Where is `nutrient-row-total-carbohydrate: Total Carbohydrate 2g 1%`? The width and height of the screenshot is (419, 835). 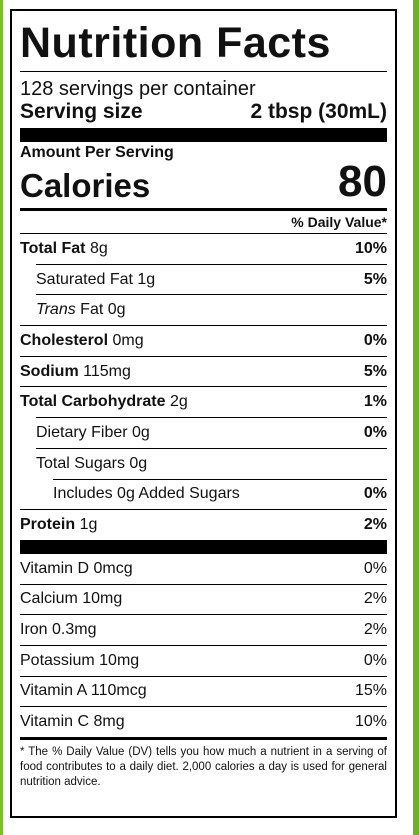
nutrient-row-total-carbohydrate: Total Carbohydrate 2g 1% is located at coordinates (203, 401).